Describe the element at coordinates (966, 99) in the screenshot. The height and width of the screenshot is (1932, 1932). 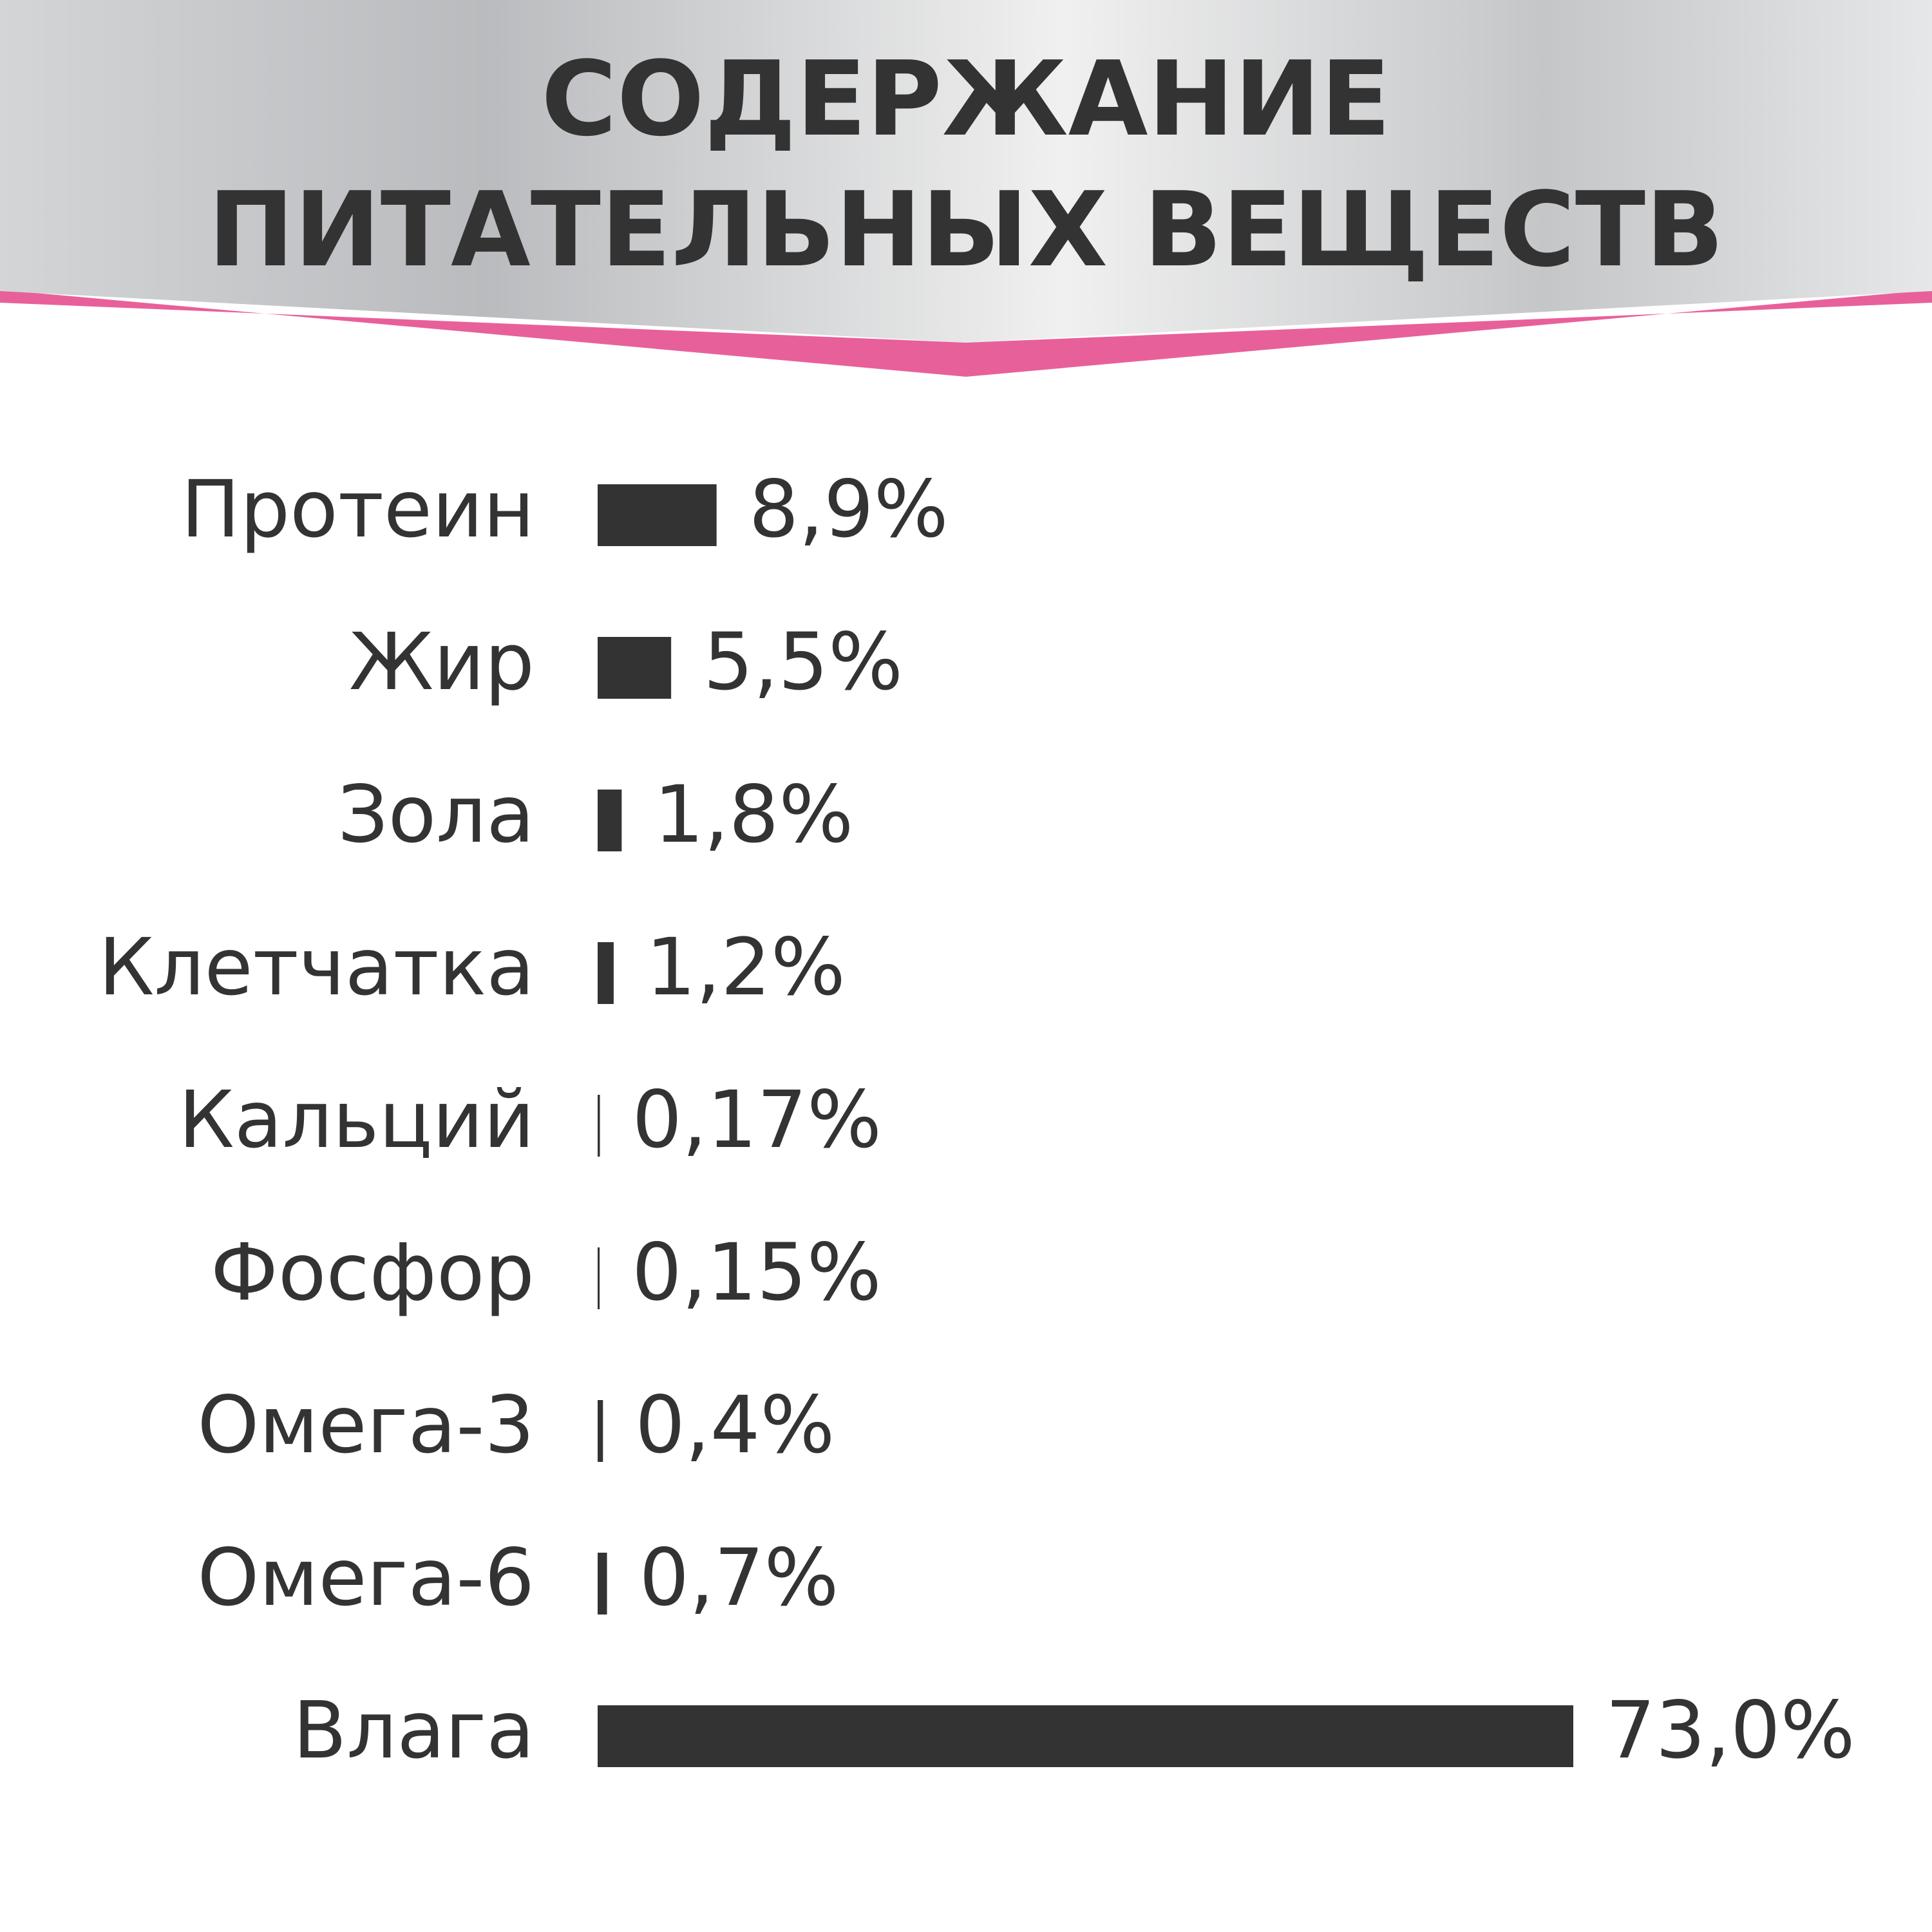
I see `chart-title: СОДЕРЖАНИЕ` at that location.